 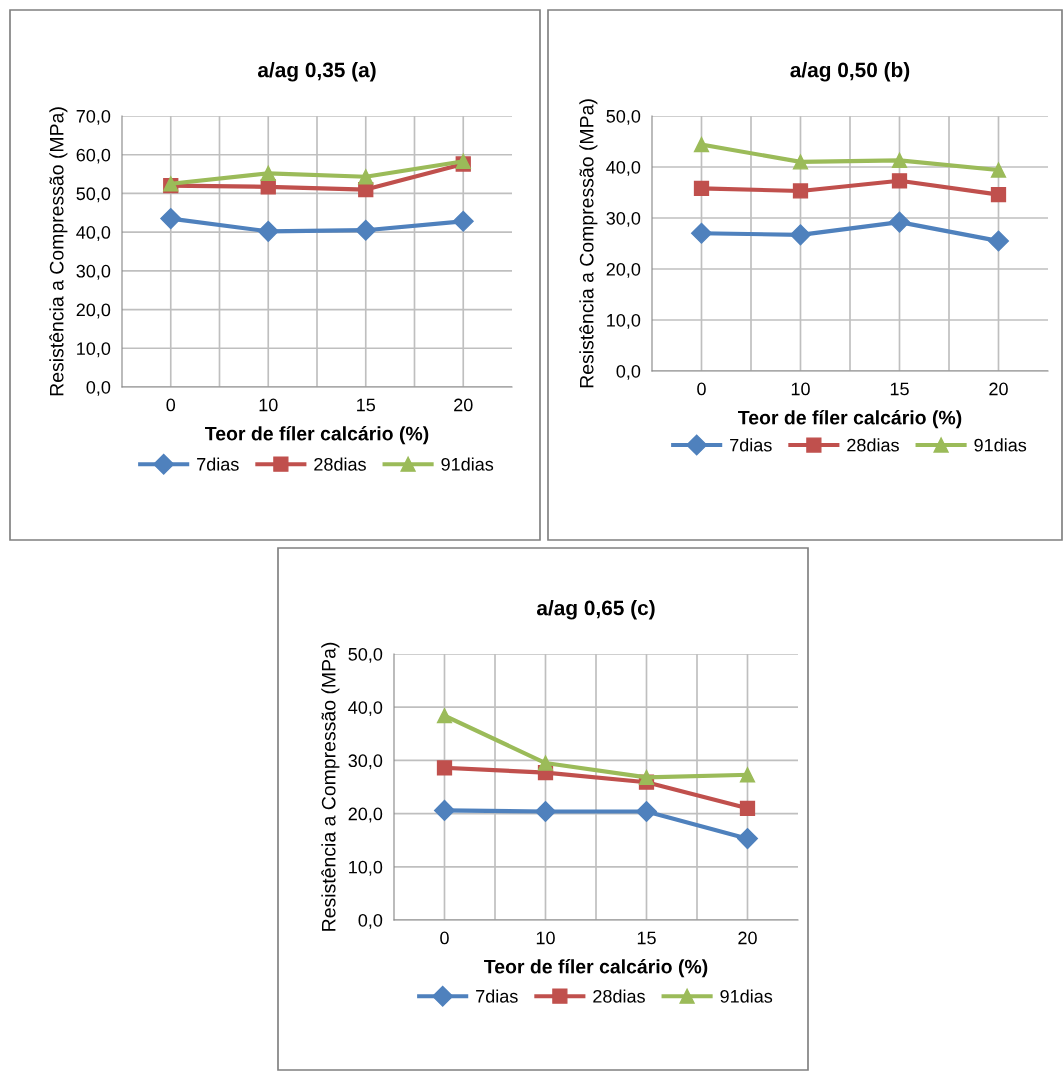 I want to click on chart-title: a/ag 0,35 (a), so click(x=316, y=72).